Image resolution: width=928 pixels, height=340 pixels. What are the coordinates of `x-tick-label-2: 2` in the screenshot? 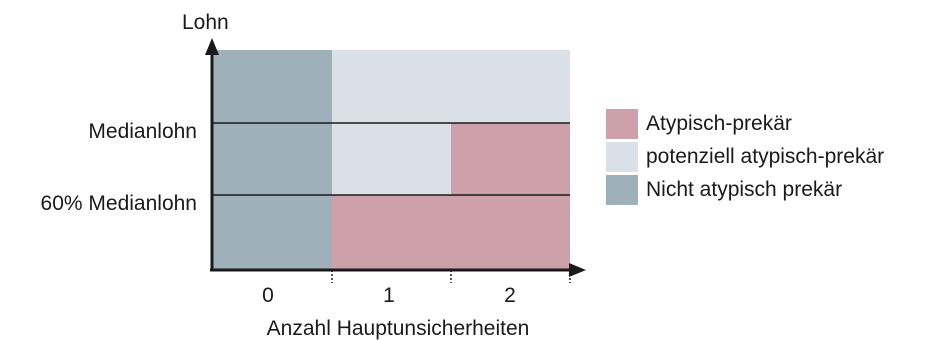 It's located at (510, 295).